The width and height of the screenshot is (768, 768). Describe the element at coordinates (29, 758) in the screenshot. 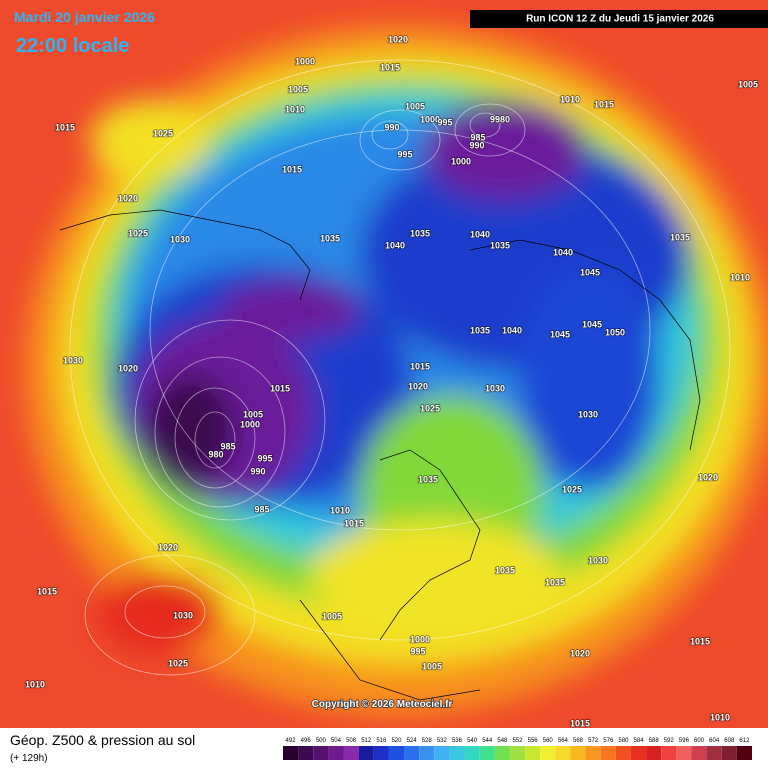

I see `footer-subtitle: (+ 129h)` at that location.